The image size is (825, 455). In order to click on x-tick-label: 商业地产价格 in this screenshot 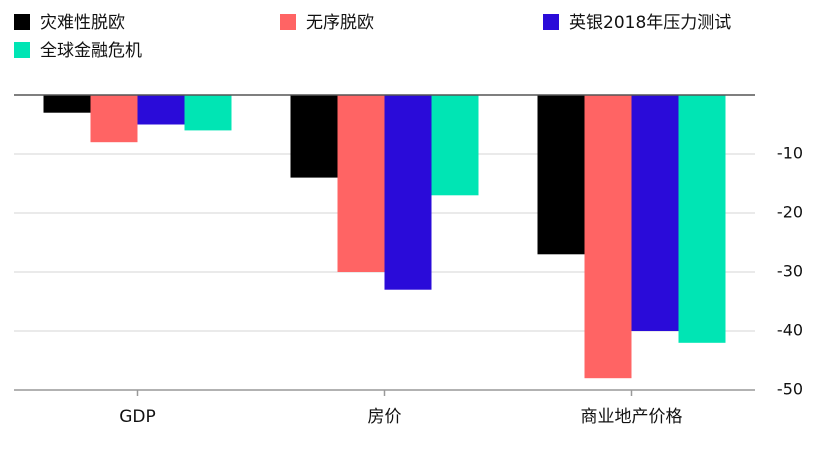, I will do `click(632, 417)`.